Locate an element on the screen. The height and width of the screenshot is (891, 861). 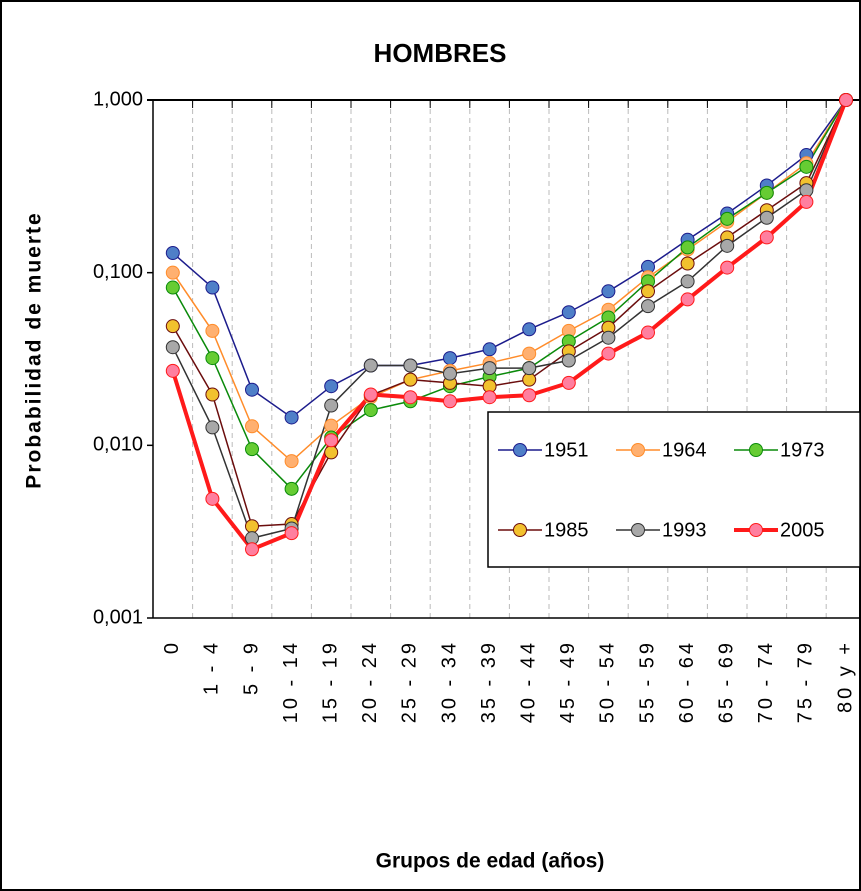
x-tick-label: 10 - 14 is located at coordinates (291, 681).